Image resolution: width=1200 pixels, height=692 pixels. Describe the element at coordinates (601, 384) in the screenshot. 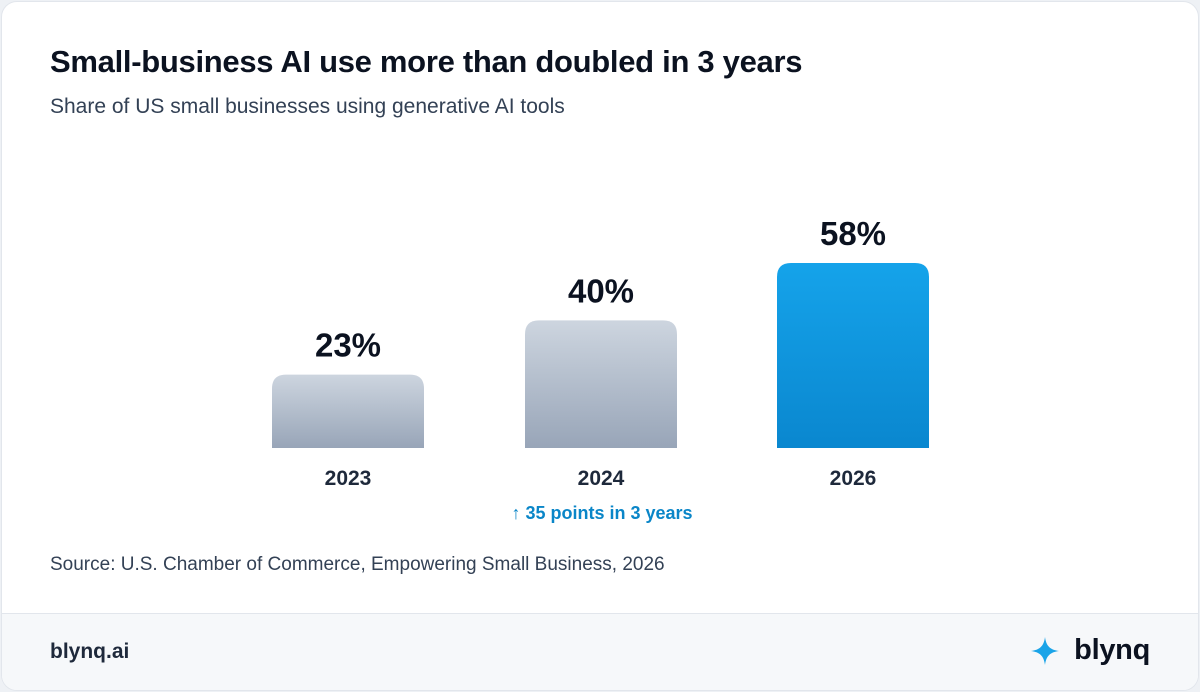

I see `bar-2024` at that location.